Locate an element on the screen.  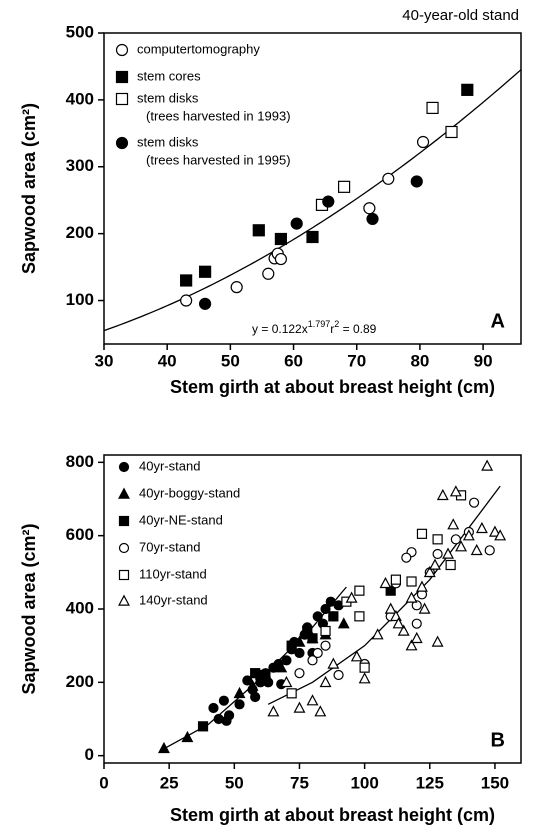
fit-part: x is located at coordinates (305, 329).